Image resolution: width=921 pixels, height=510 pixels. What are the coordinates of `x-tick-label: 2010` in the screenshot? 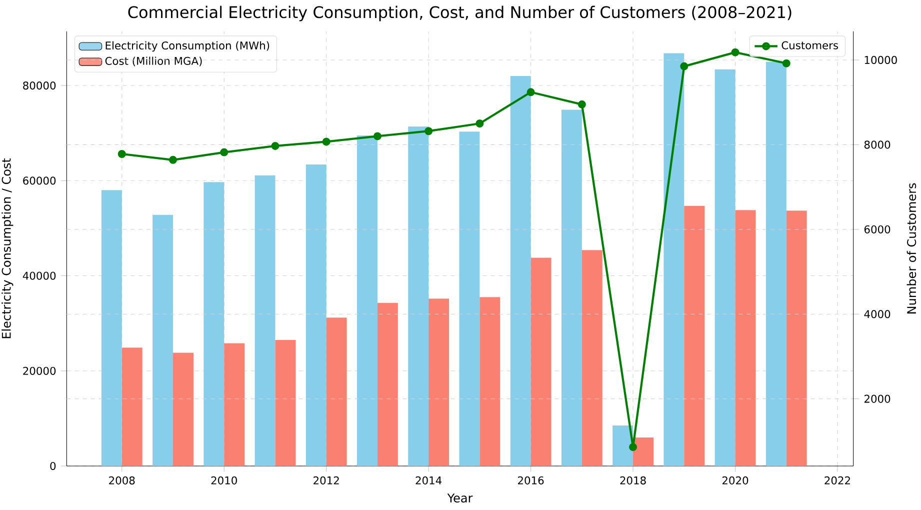 It's located at (224, 480).